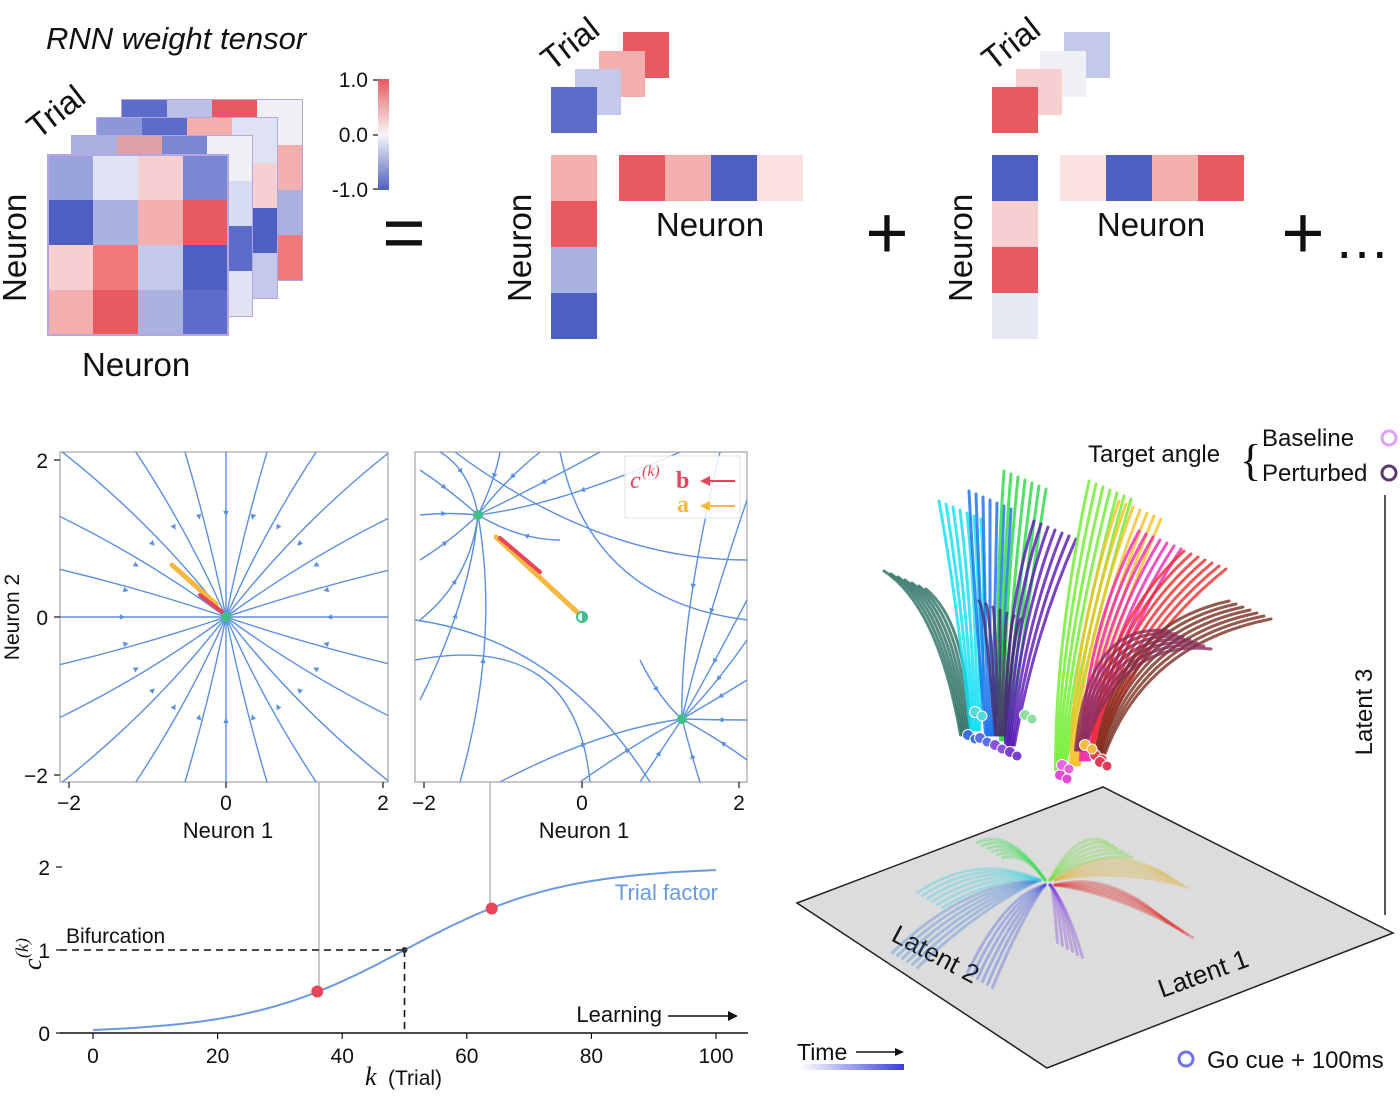  I want to click on neural-trajectories-3d, so click(1077, 620).